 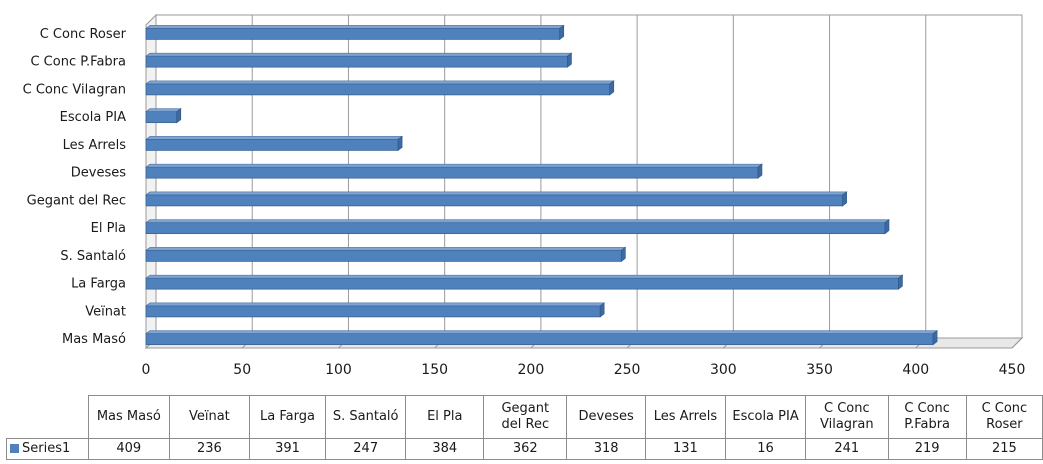 I want to click on category-label: La Farga, so click(x=98, y=284).